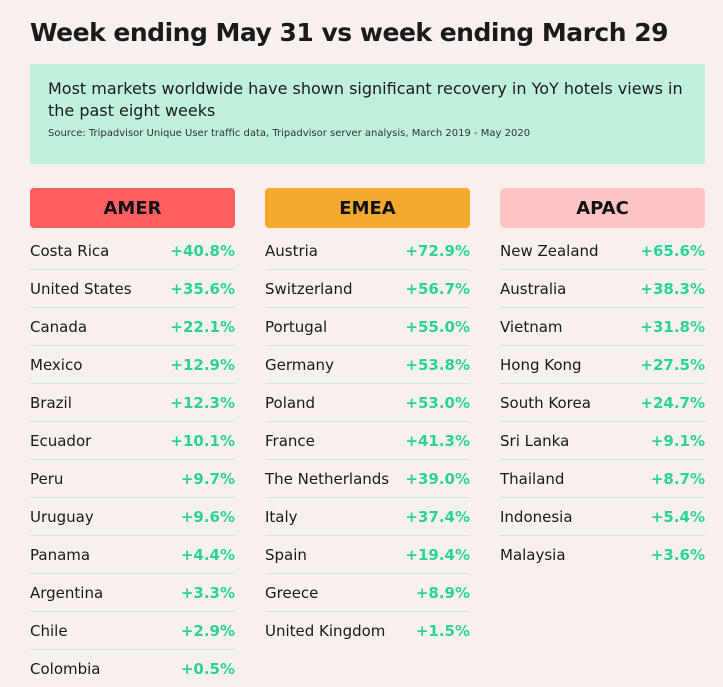  What do you see at coordinates (290, 440) in the screenshot?
I see `country-label: France` at bounding box center [290, 440].